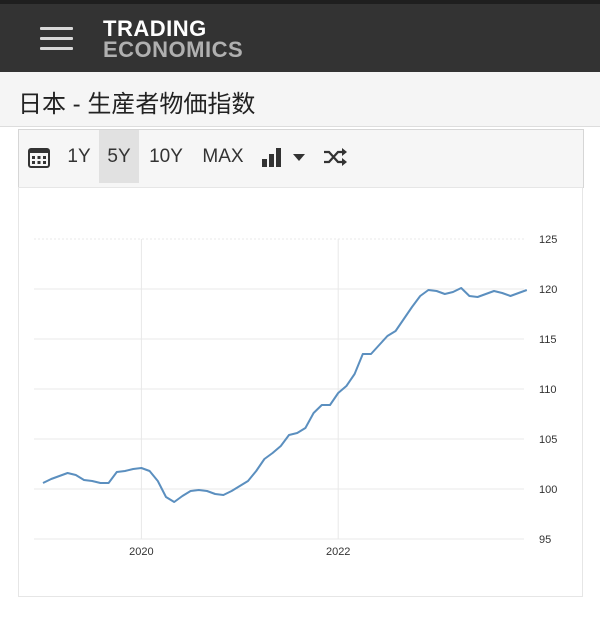  I want to click on logo-line-2: ECONOMICS, so click(173, 49).